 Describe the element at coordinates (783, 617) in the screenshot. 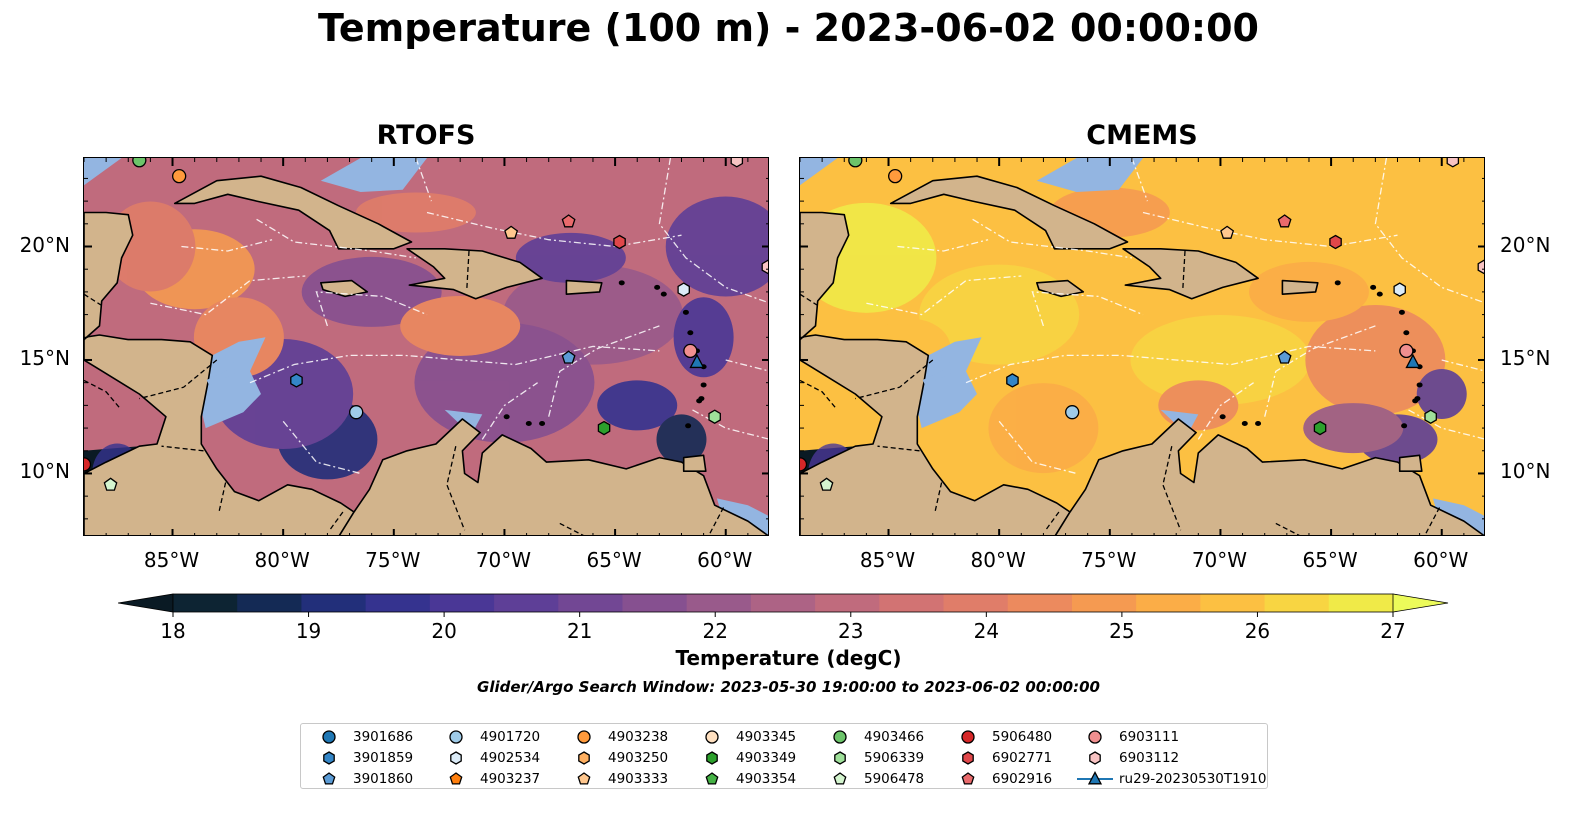

I see `colorbar: 18 19 20 21 22 23 24 25 26 27` at that location.